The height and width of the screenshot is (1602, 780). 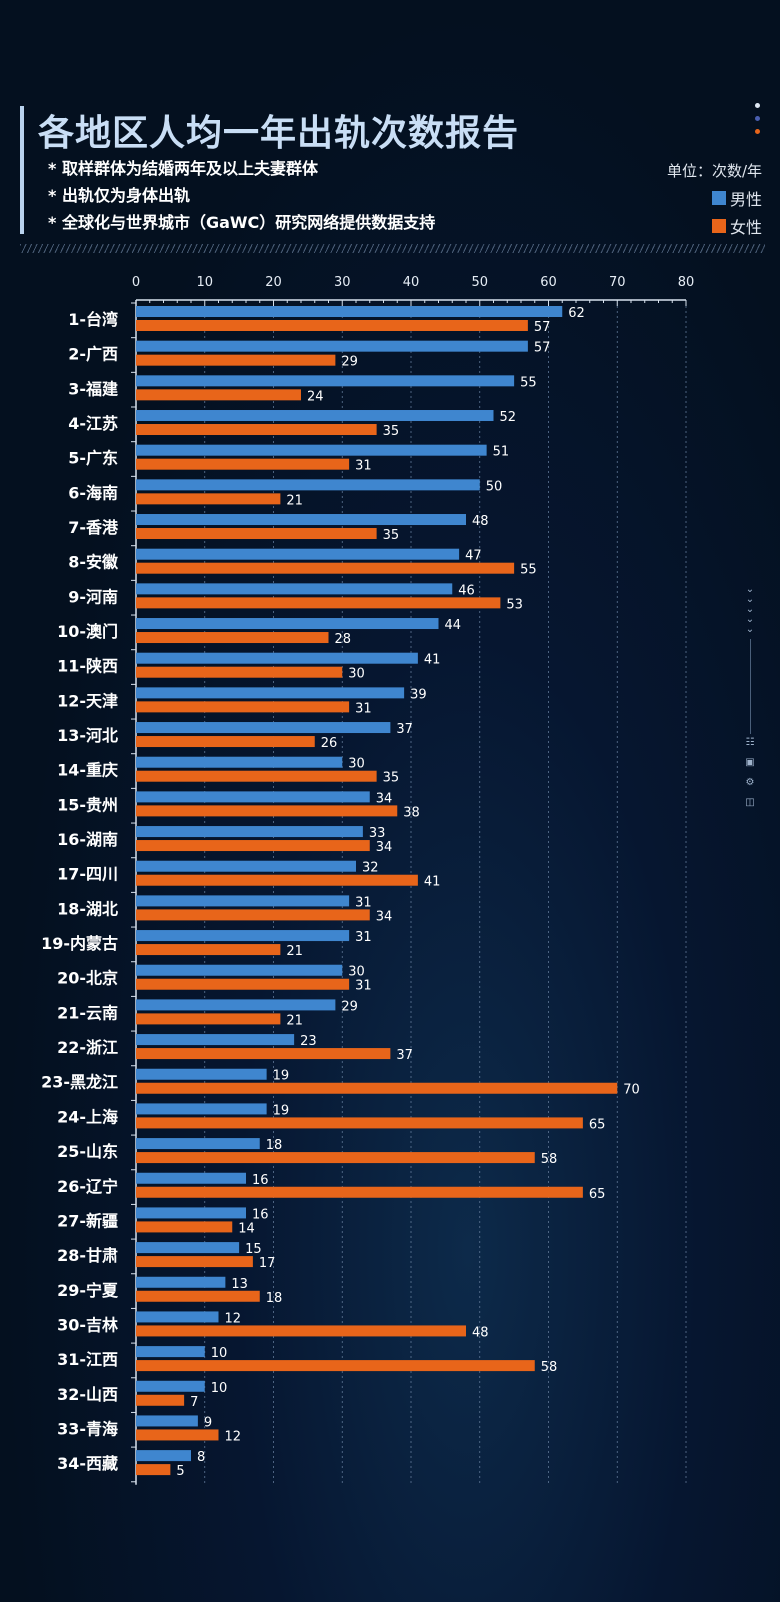 I want to click on x-tick-label: 0, so click(x=136, y=282).